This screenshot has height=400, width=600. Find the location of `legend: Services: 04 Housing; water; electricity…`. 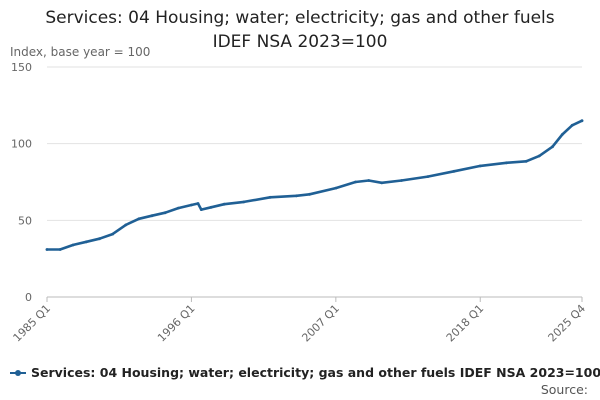

legend: Services: 04 Housing; water; electricity… is located at coordinates (305, 372).